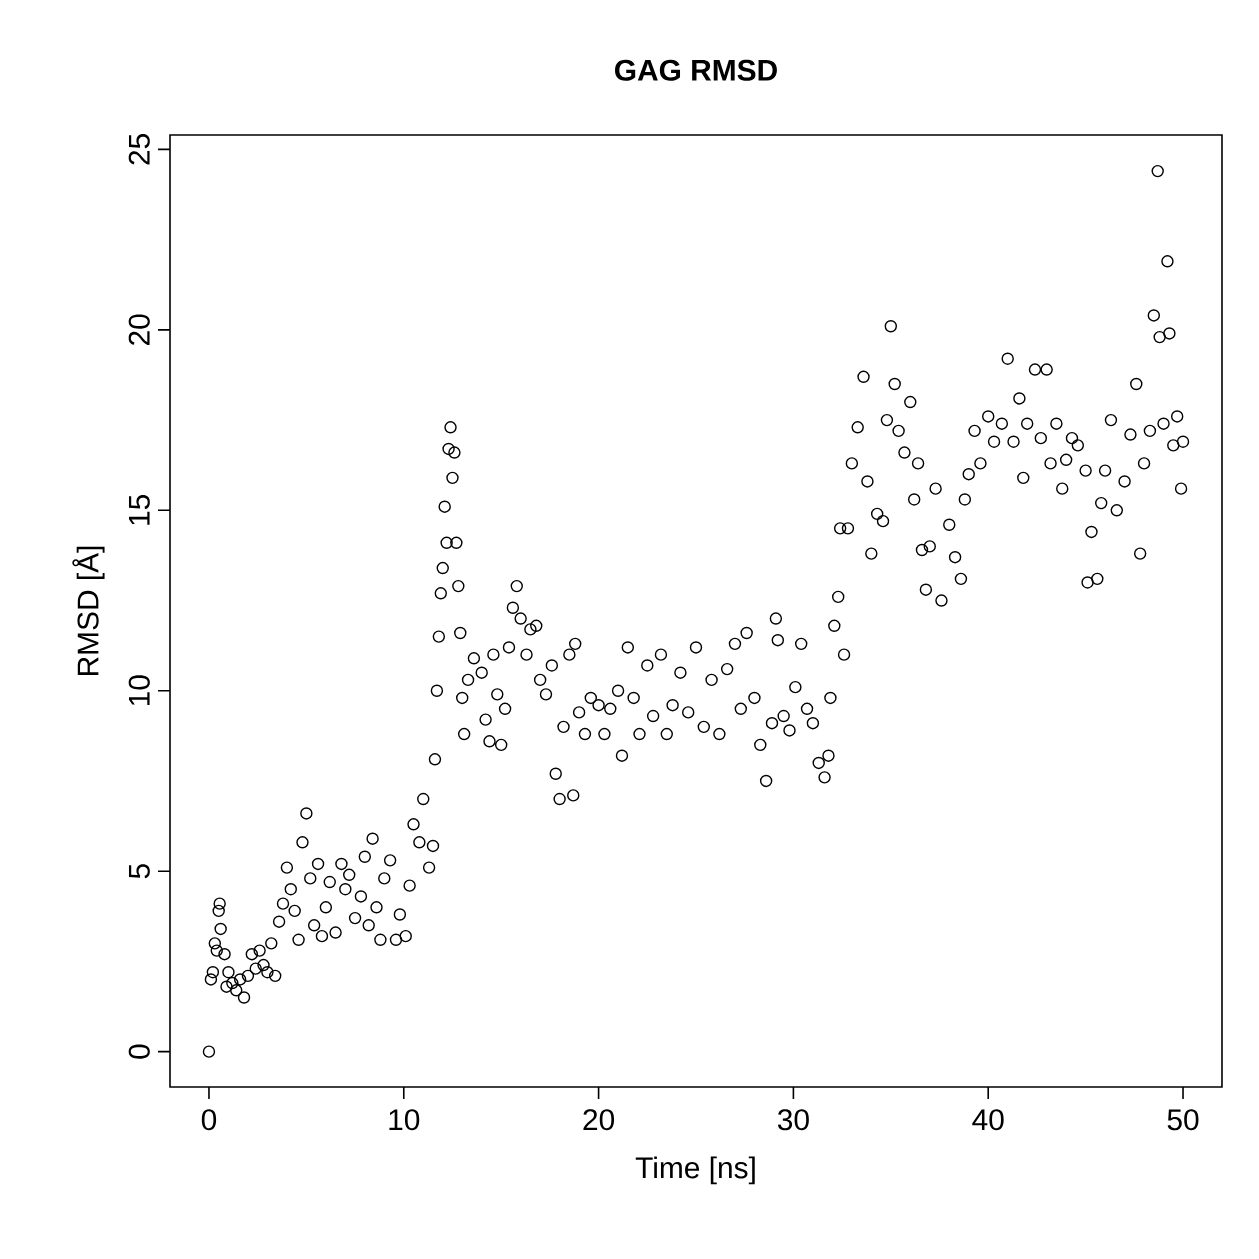  What do you see at coordinates (139, 871) in the screenshot?
I see `y-tick-label: 5` at bounding box center [139, 871].